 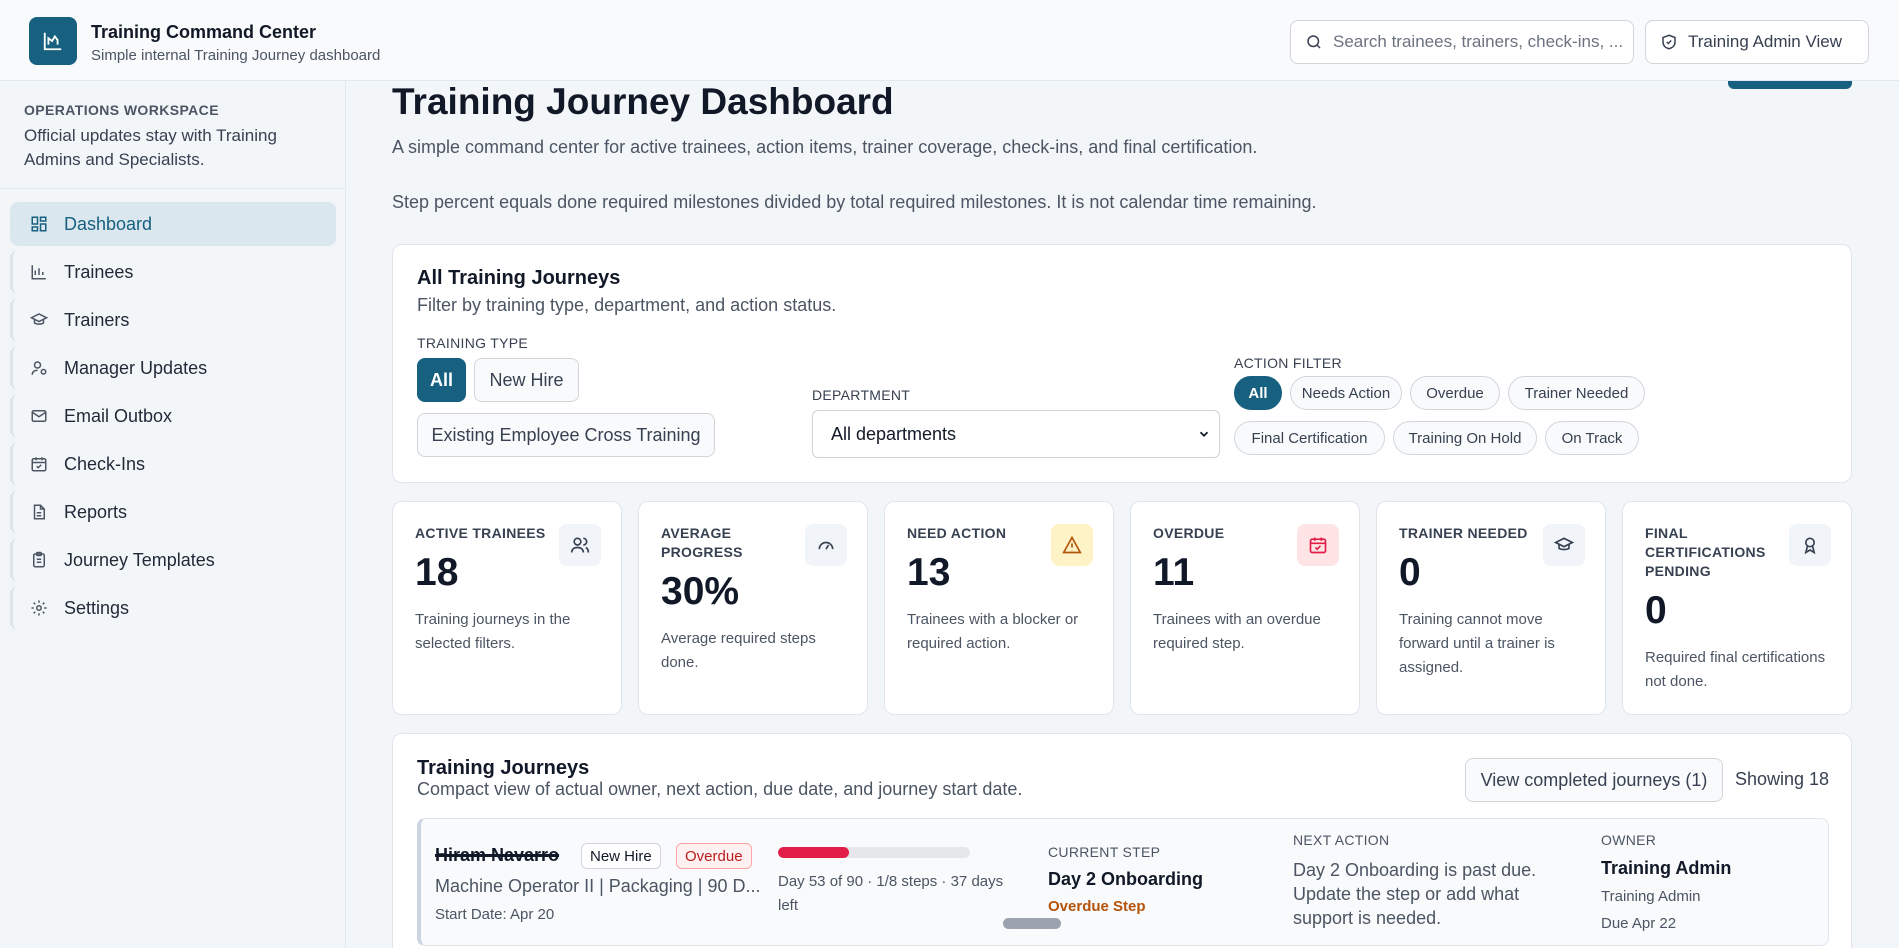 What do you see at coordinates (39, 368) in the screenshot?
I see `user-icon` at bounding box center [39, 368].